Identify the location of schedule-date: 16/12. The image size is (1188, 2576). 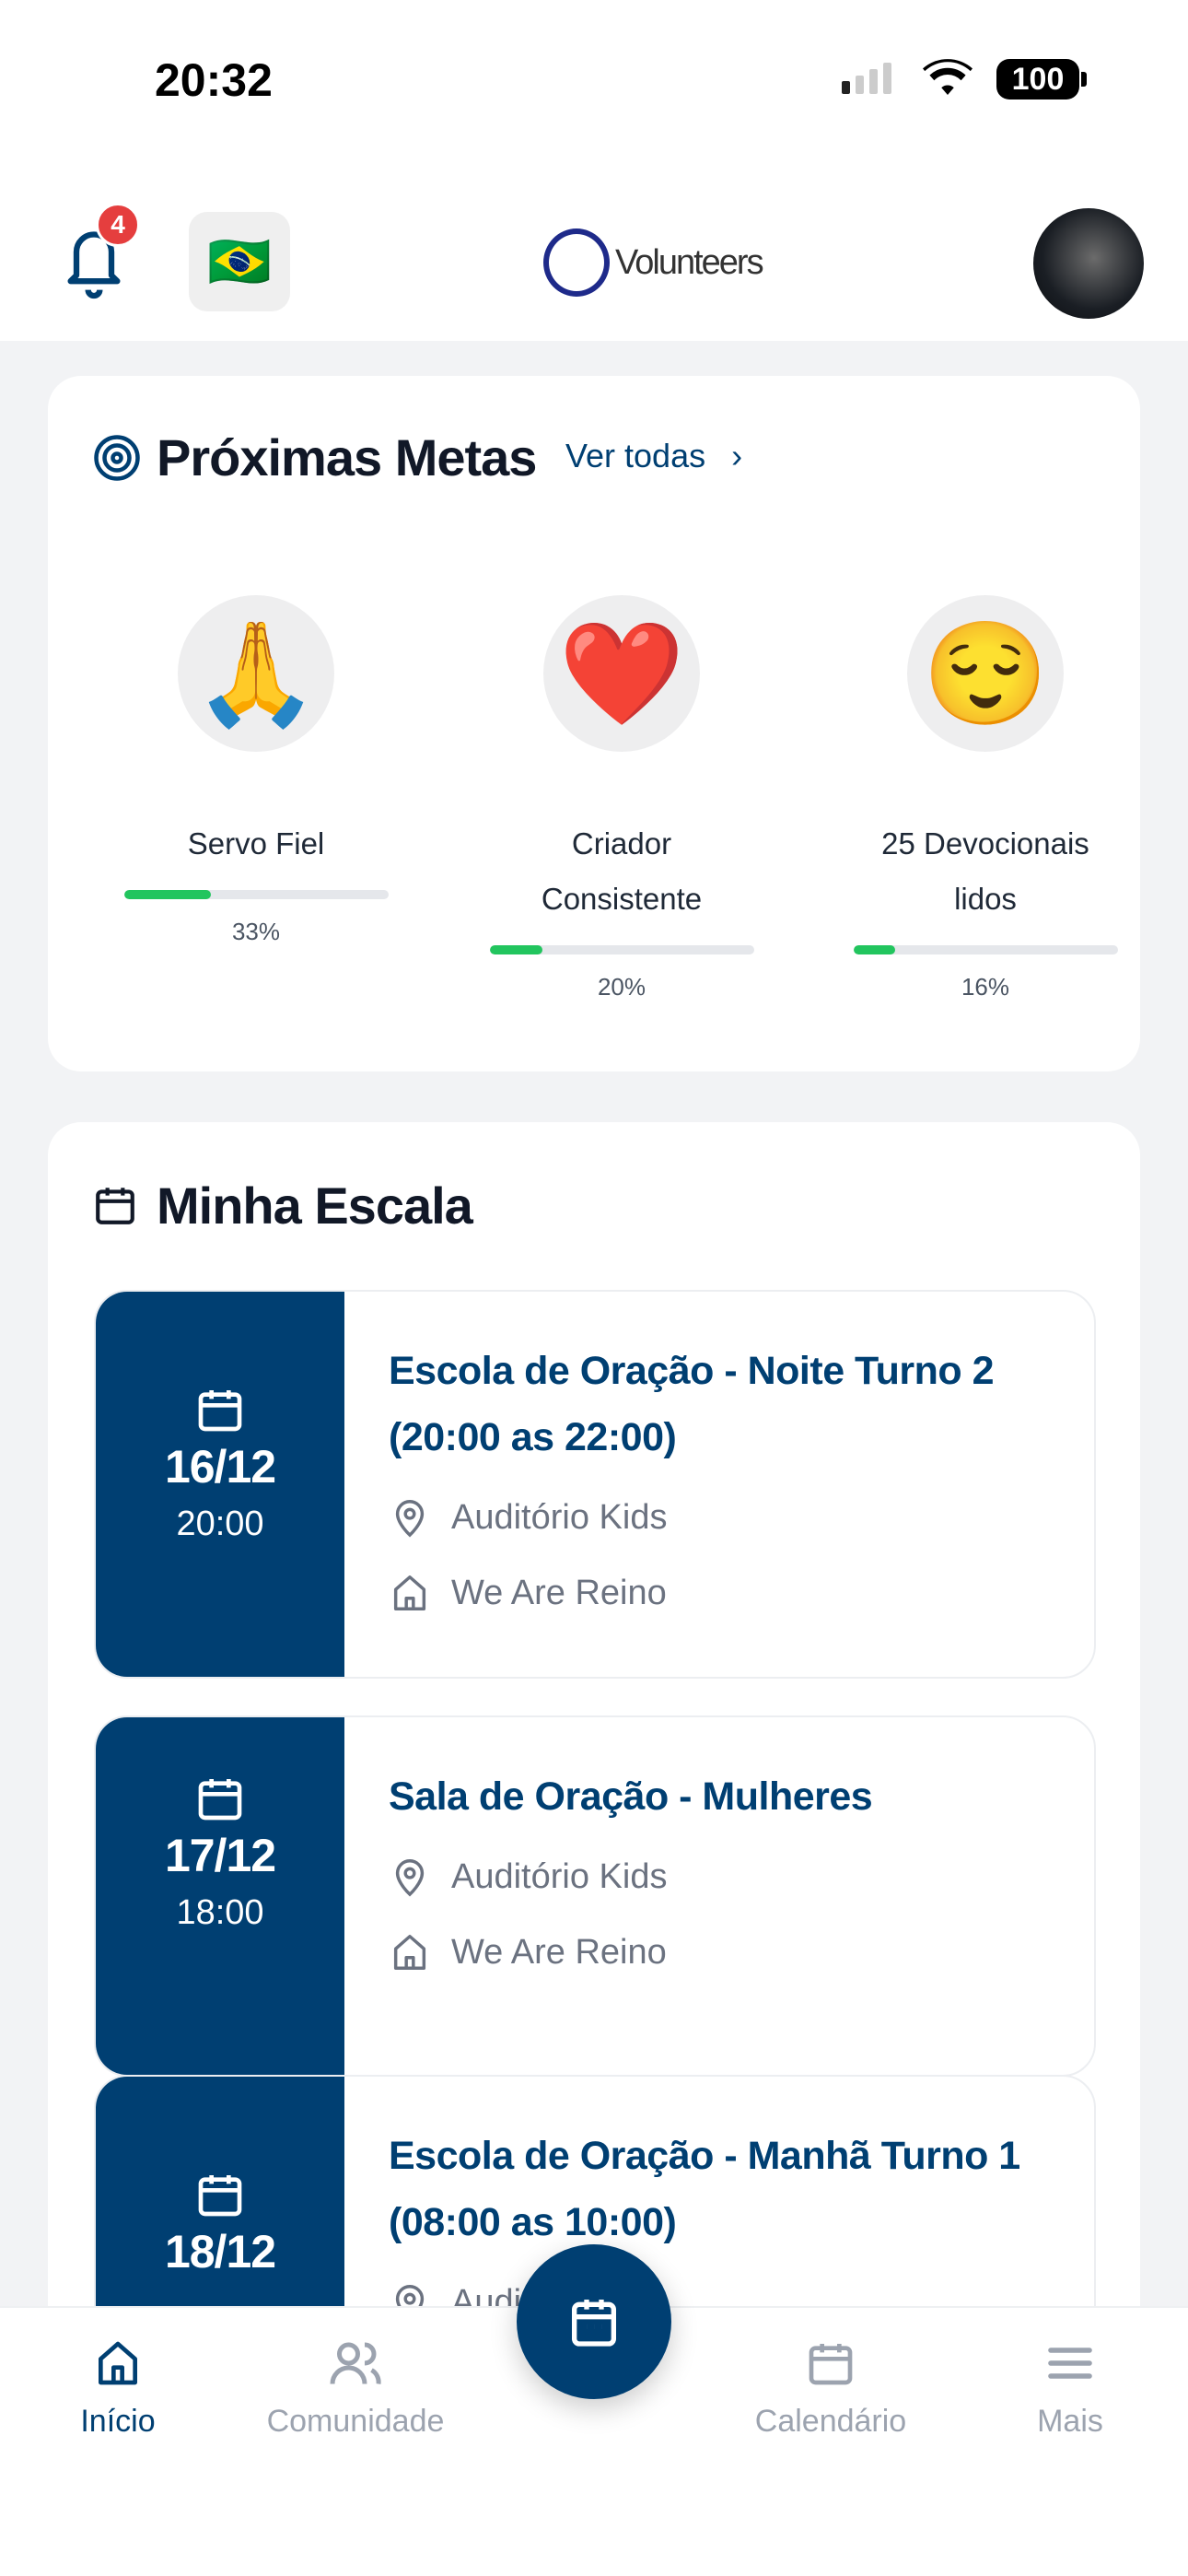
(220, 1467).